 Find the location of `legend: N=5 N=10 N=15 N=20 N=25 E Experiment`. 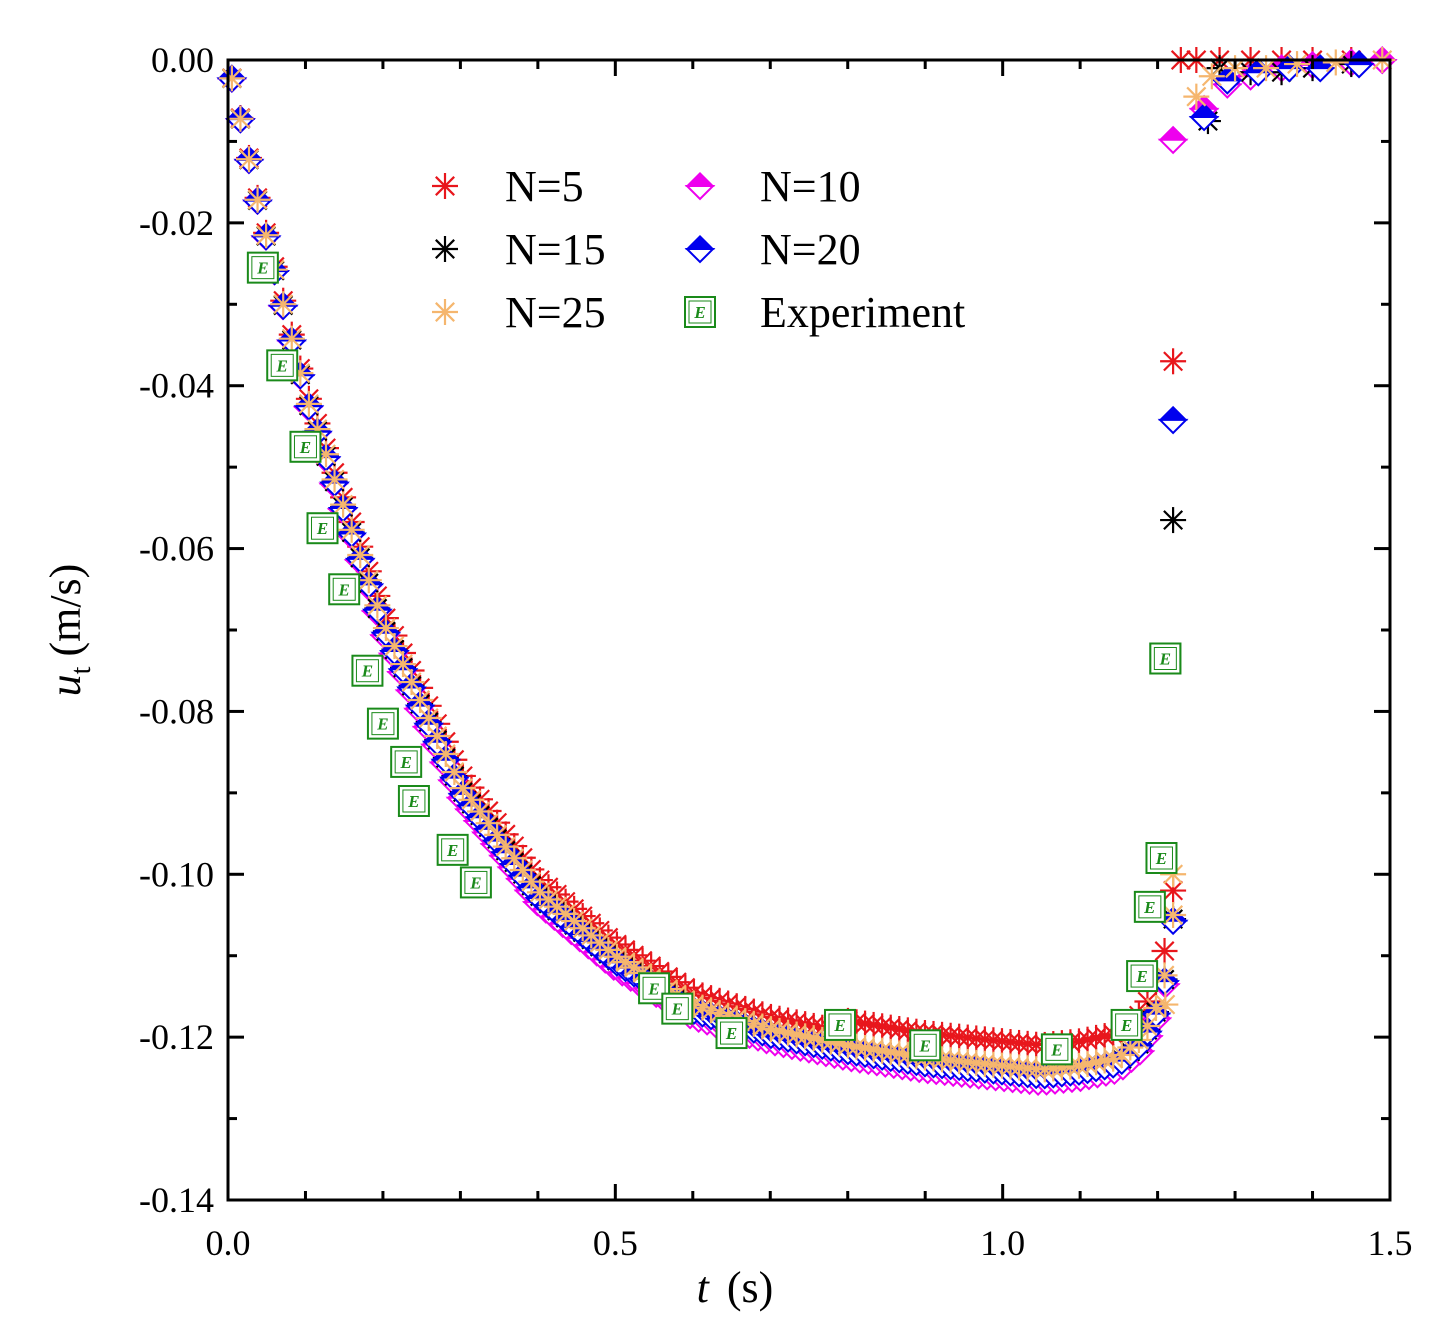

legend: N=5 N=10 N=15 N=20 N=25 E Experiment is located at coordinates (698, 249).